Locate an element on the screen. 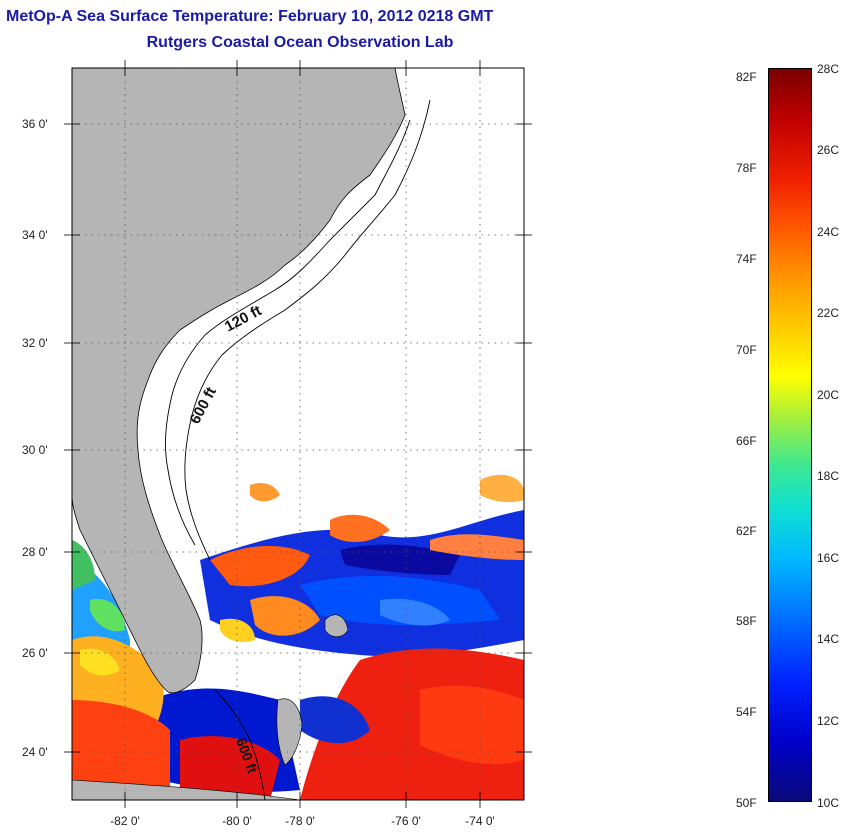  contour-600ft-south is located at coordinates (240, 744).